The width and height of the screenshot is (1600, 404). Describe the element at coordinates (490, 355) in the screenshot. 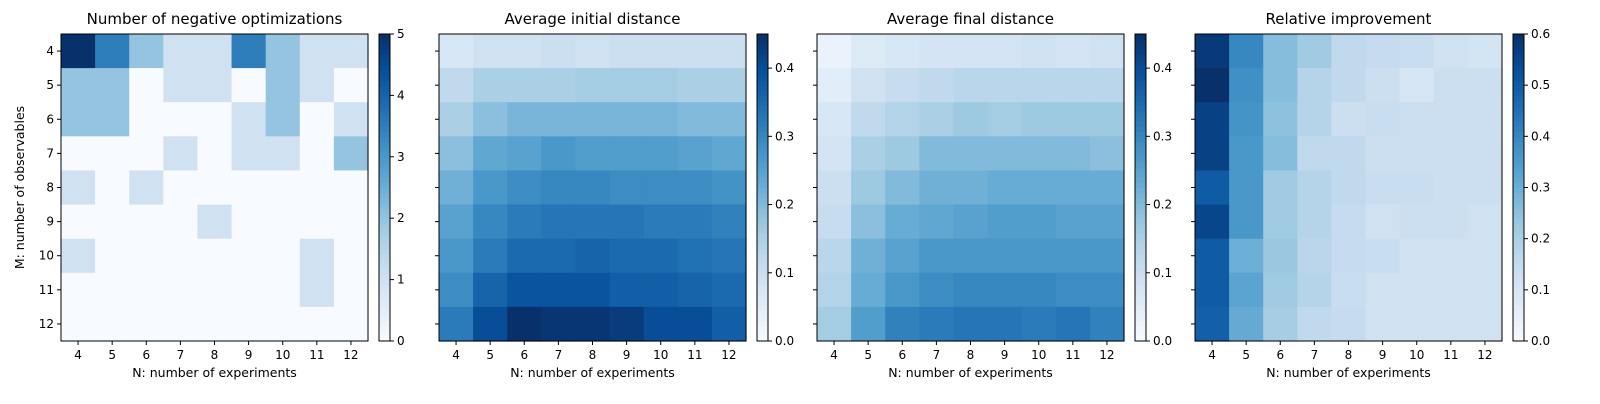

I see `x-tick-label: 5` at that location.